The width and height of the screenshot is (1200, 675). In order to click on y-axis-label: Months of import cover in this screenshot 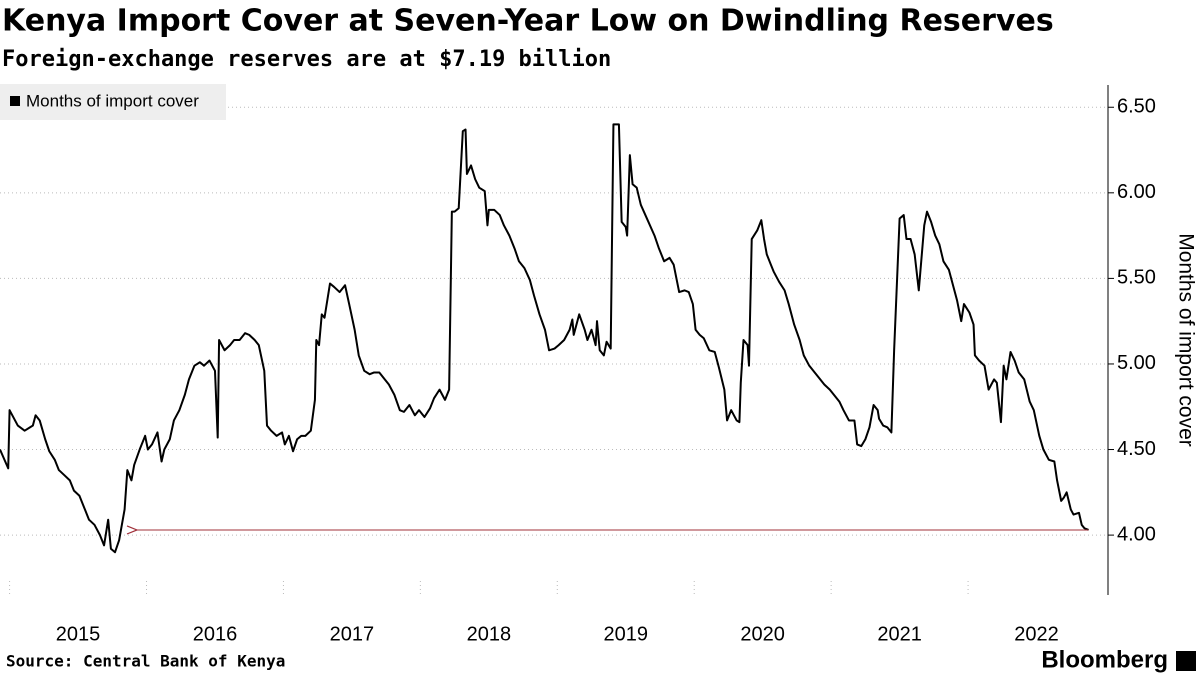, I will do `click(1185, 340)`.